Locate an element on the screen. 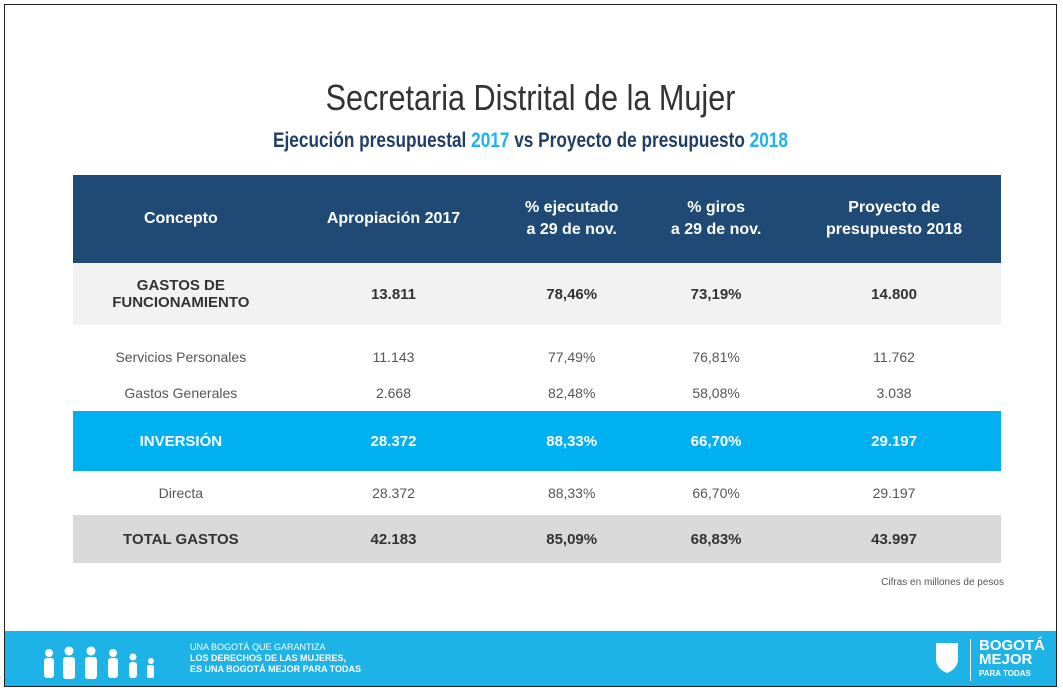  logo-line: MEJOR is located at coordinates (1006, 659).